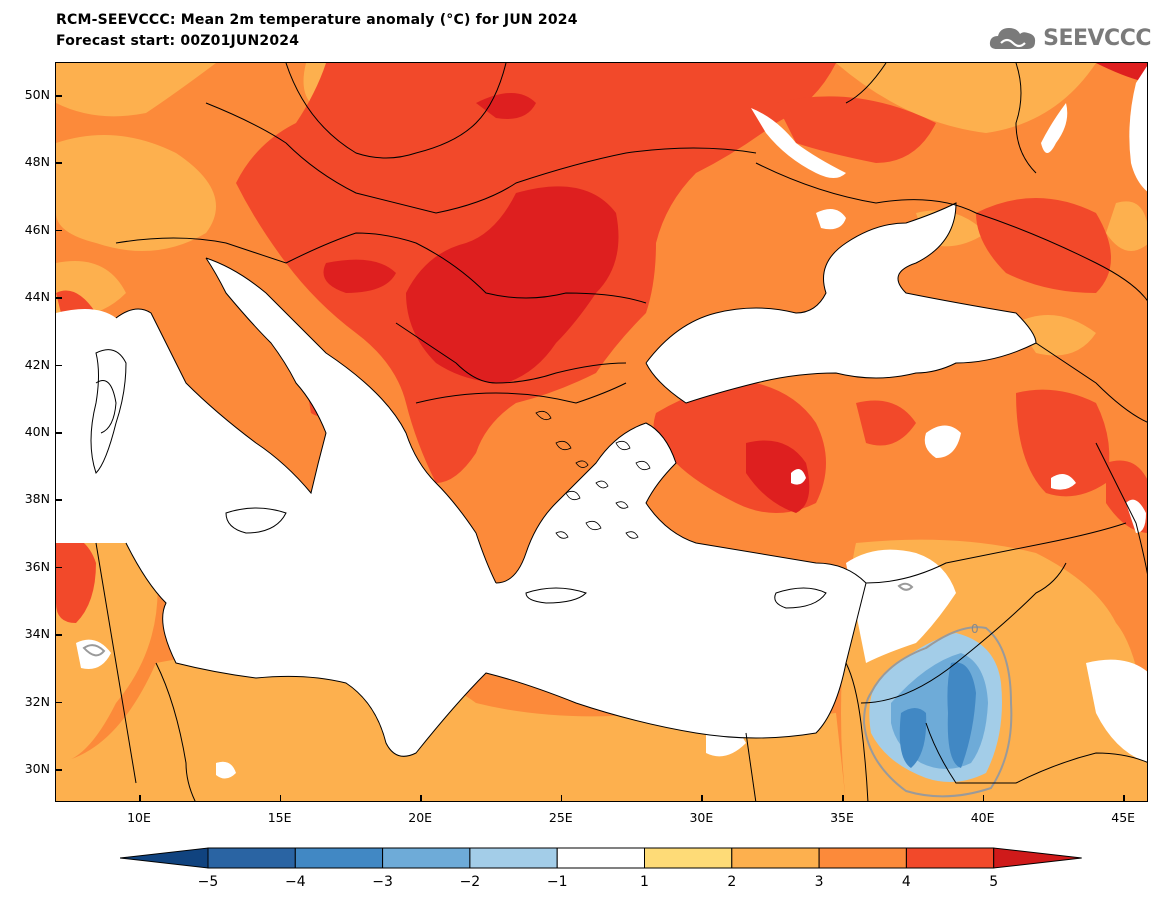  Describe the element at coordinates (905, 586) in the screenshot. I see `zero-contour-small` at that location.